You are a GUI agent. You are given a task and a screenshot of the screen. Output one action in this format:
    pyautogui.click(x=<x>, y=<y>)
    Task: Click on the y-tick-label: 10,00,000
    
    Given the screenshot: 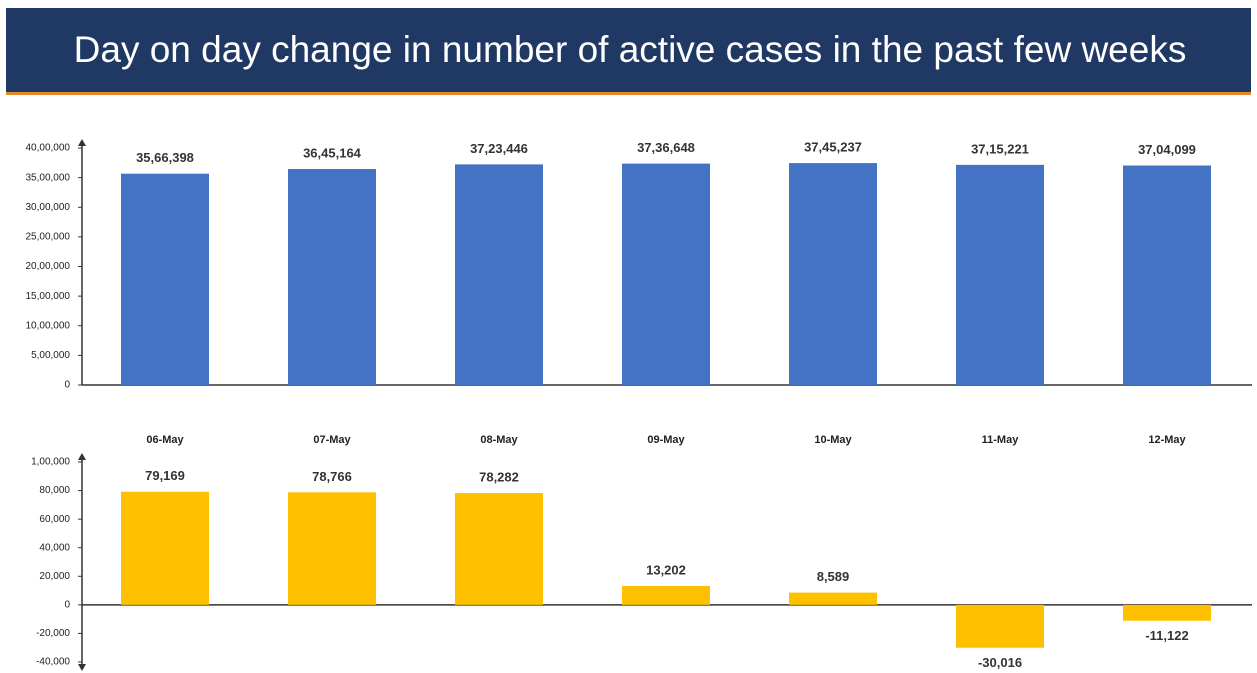 What is the action you would take?
    pyautogui.click(x=48, y=325)
    